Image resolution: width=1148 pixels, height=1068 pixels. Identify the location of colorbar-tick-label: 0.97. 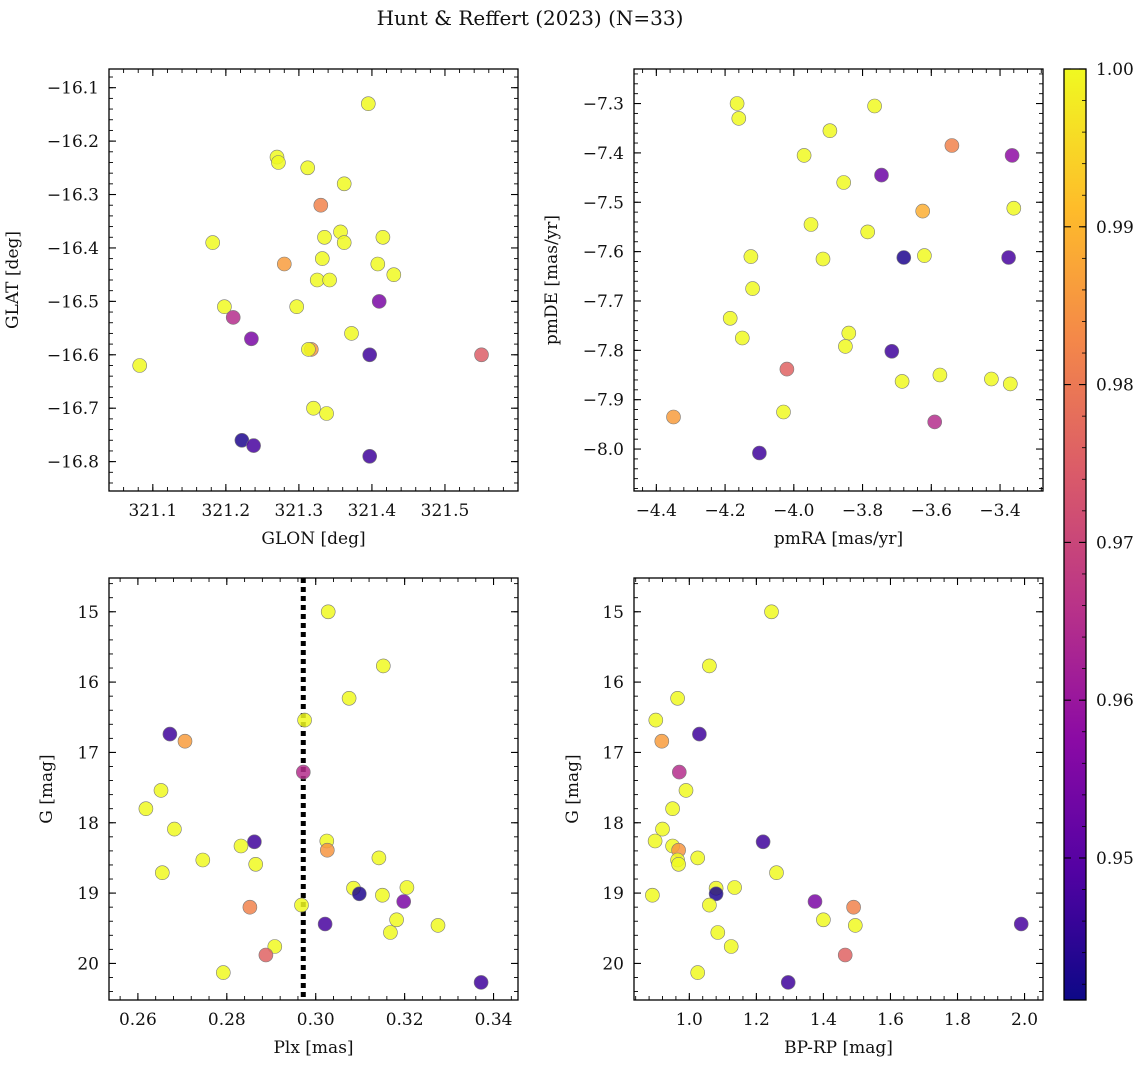
(1115, 543).